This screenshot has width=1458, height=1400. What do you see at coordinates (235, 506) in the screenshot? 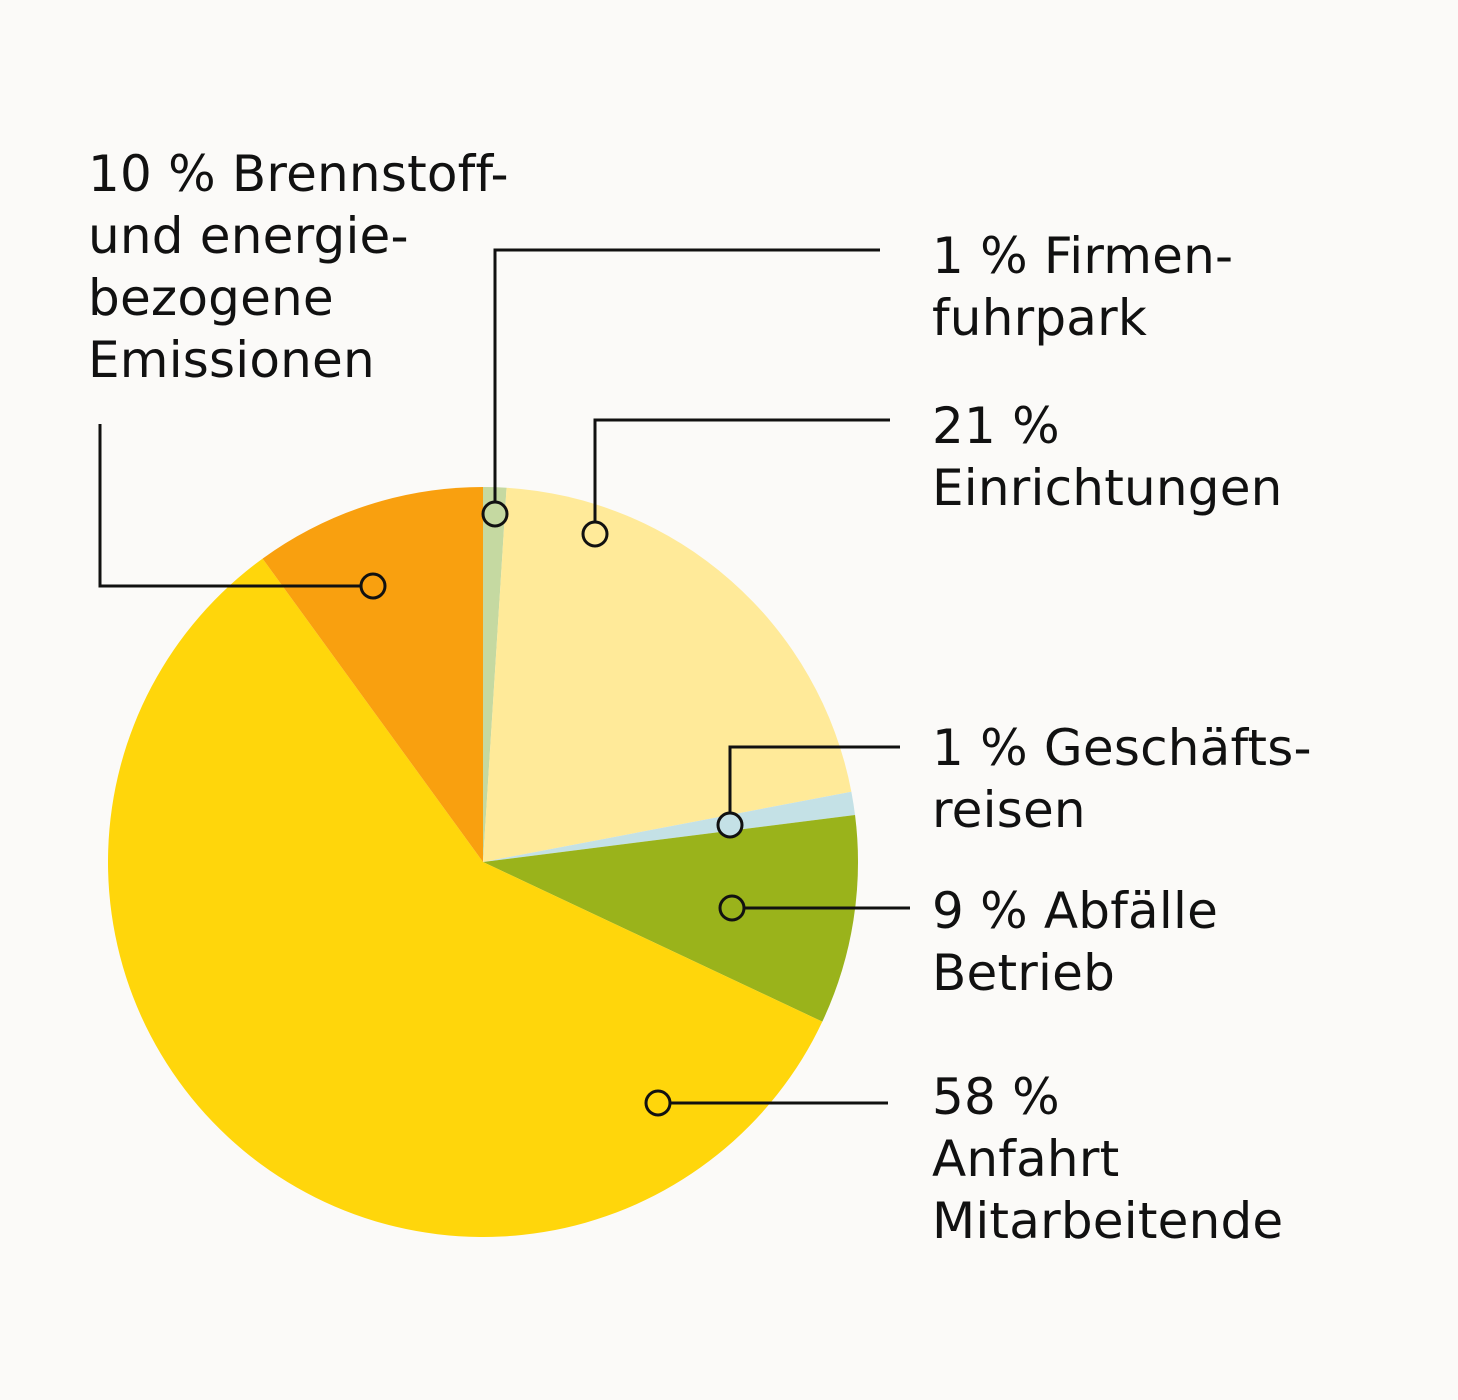
I see `leader-line-emissionen` at bounding box center [235, 506].